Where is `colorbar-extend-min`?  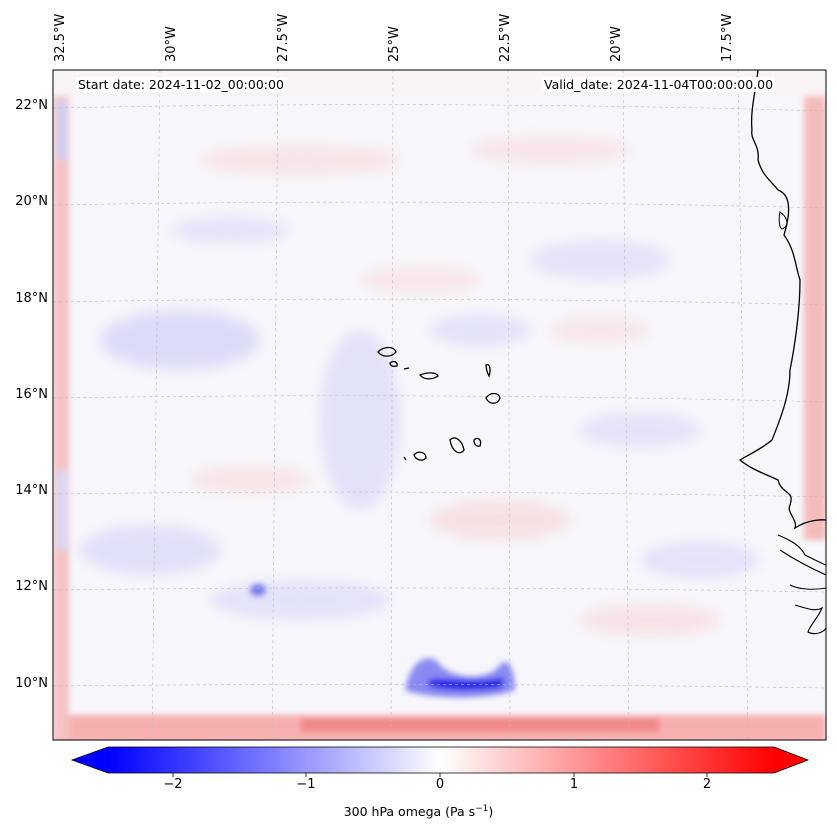
colorbar-extend-min is located at coordinates (90, 760).